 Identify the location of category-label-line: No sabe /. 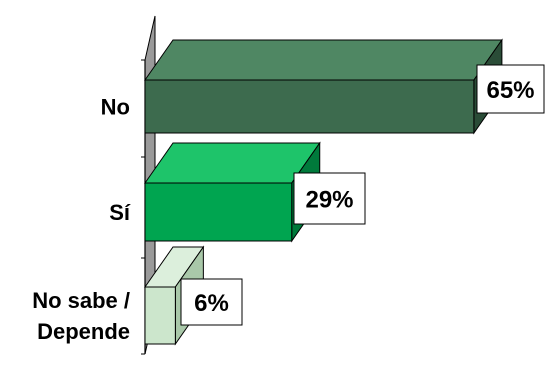
(81, 300).